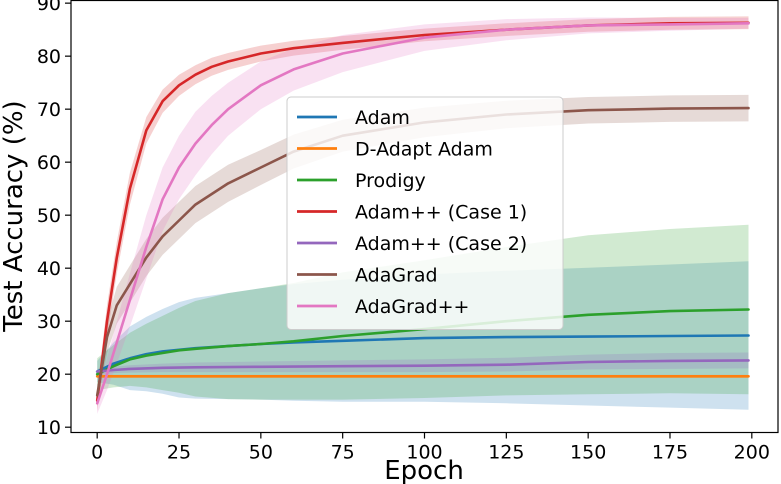 This screenshot has width=781, height=484. I want to click on y-tick-label: 70, so click(49, 110).